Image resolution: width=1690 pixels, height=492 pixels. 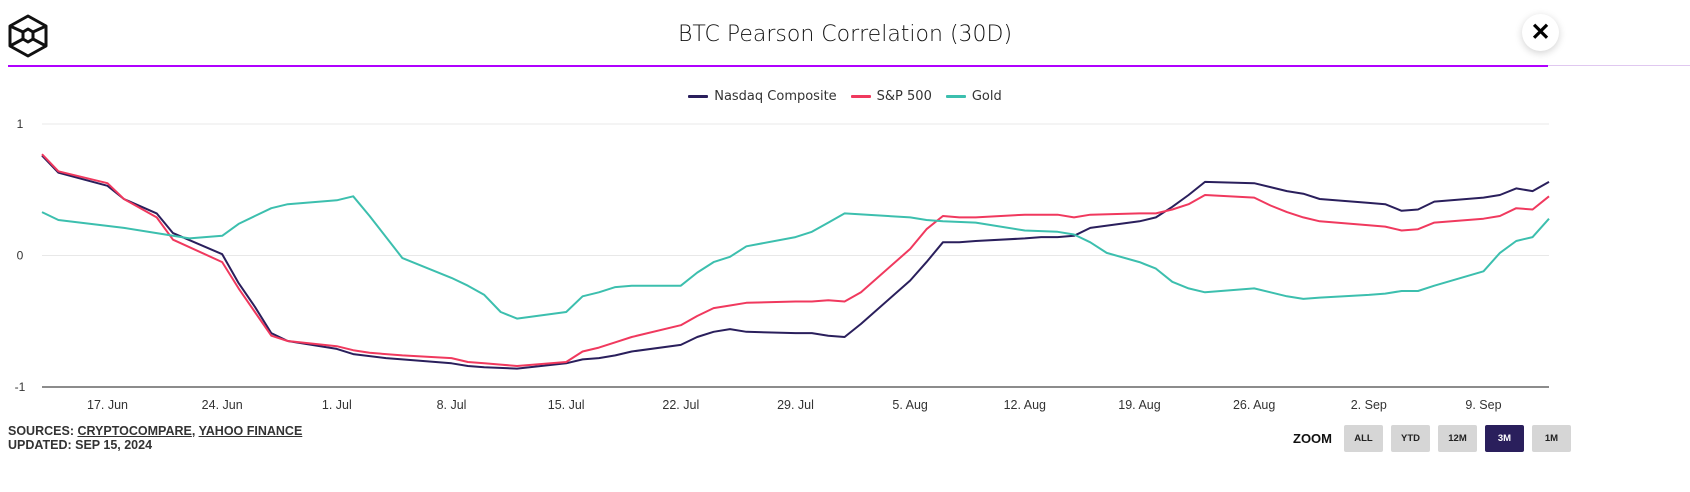 I want to click on source-link-yahoo-finance: YAHOO FINANCE, so click(x=250, y=431).